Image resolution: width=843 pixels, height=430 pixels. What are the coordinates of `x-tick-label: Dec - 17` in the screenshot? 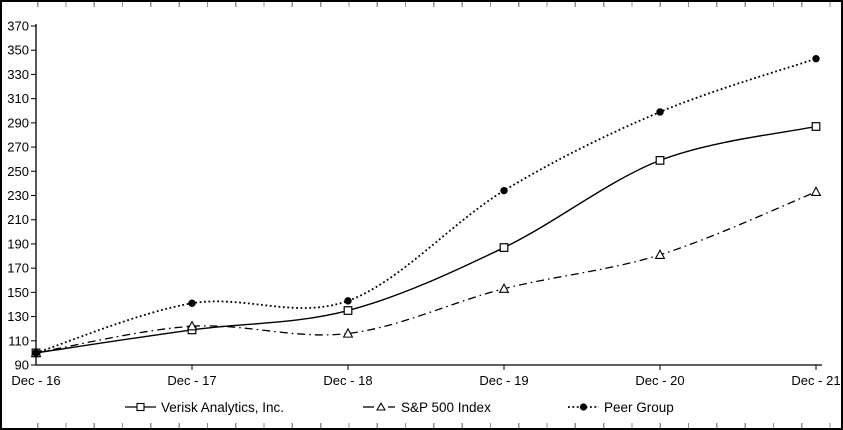 It's located at (191, 380).